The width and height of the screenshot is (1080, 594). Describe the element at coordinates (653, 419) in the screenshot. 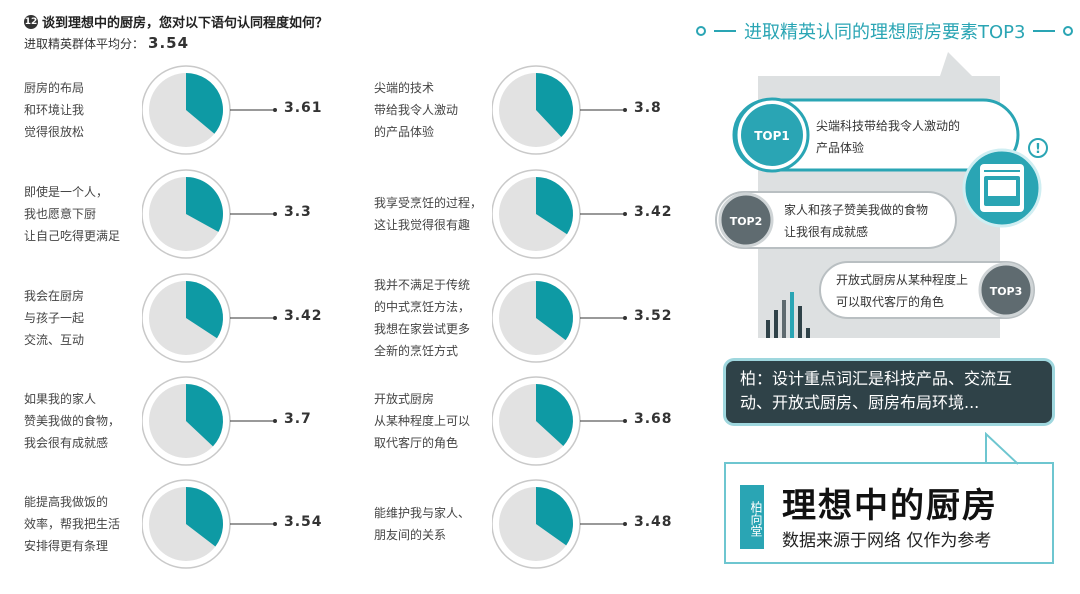

I see `pie-score: 3.68` at that location.